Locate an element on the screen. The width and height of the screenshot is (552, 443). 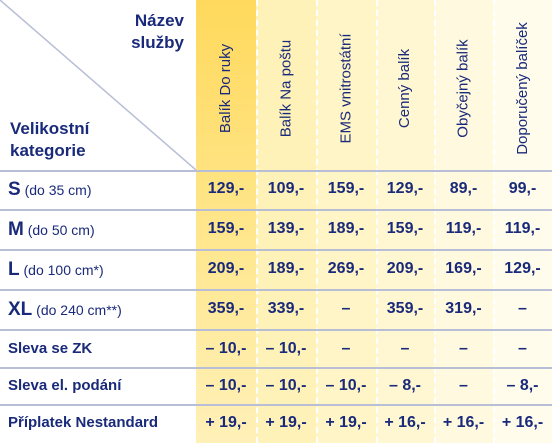
price-cell: 89,- is located at coordinates (463, 188).